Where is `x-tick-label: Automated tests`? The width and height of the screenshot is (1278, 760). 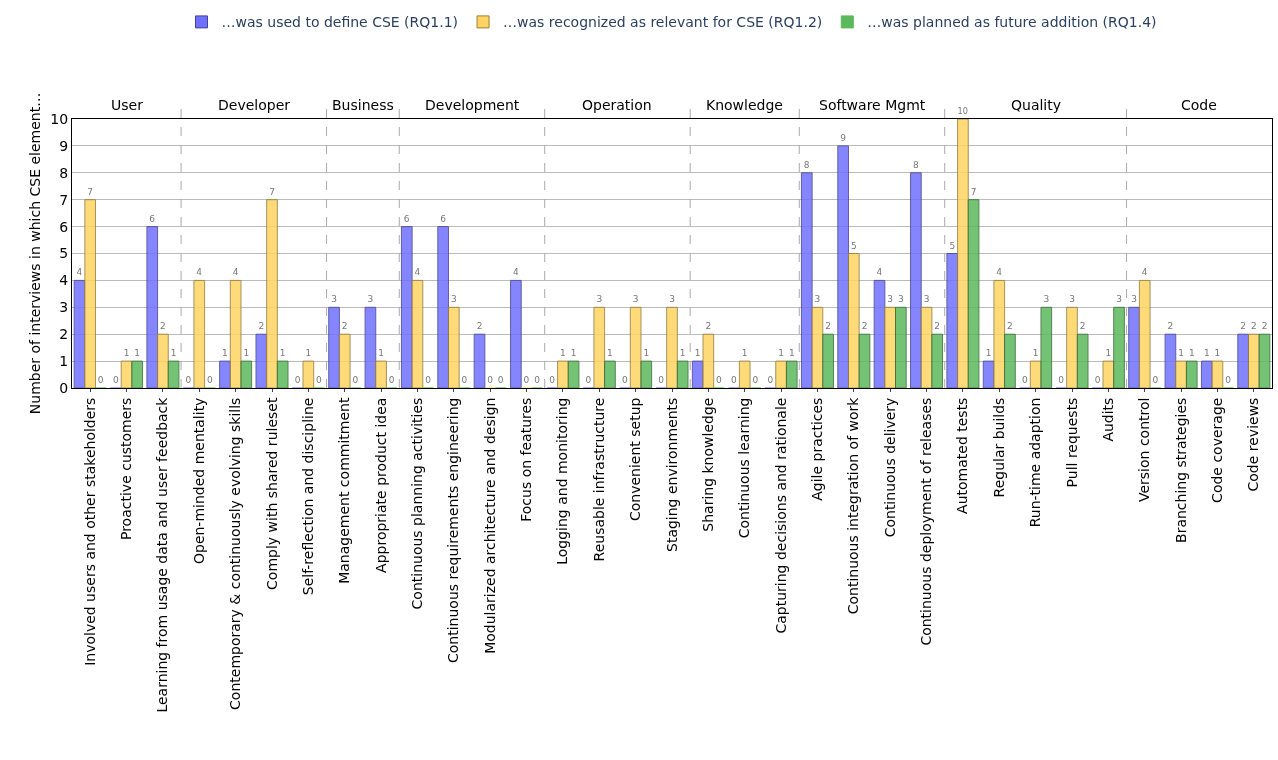 x-tick-label: Automated tests is located at coordinates (962, 455).